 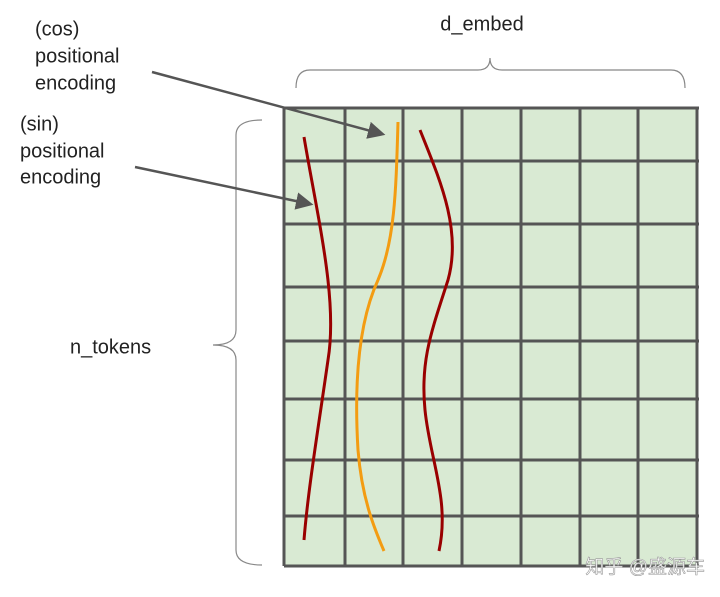 I want to click on sin-arrow, so click(x=224, y=187).